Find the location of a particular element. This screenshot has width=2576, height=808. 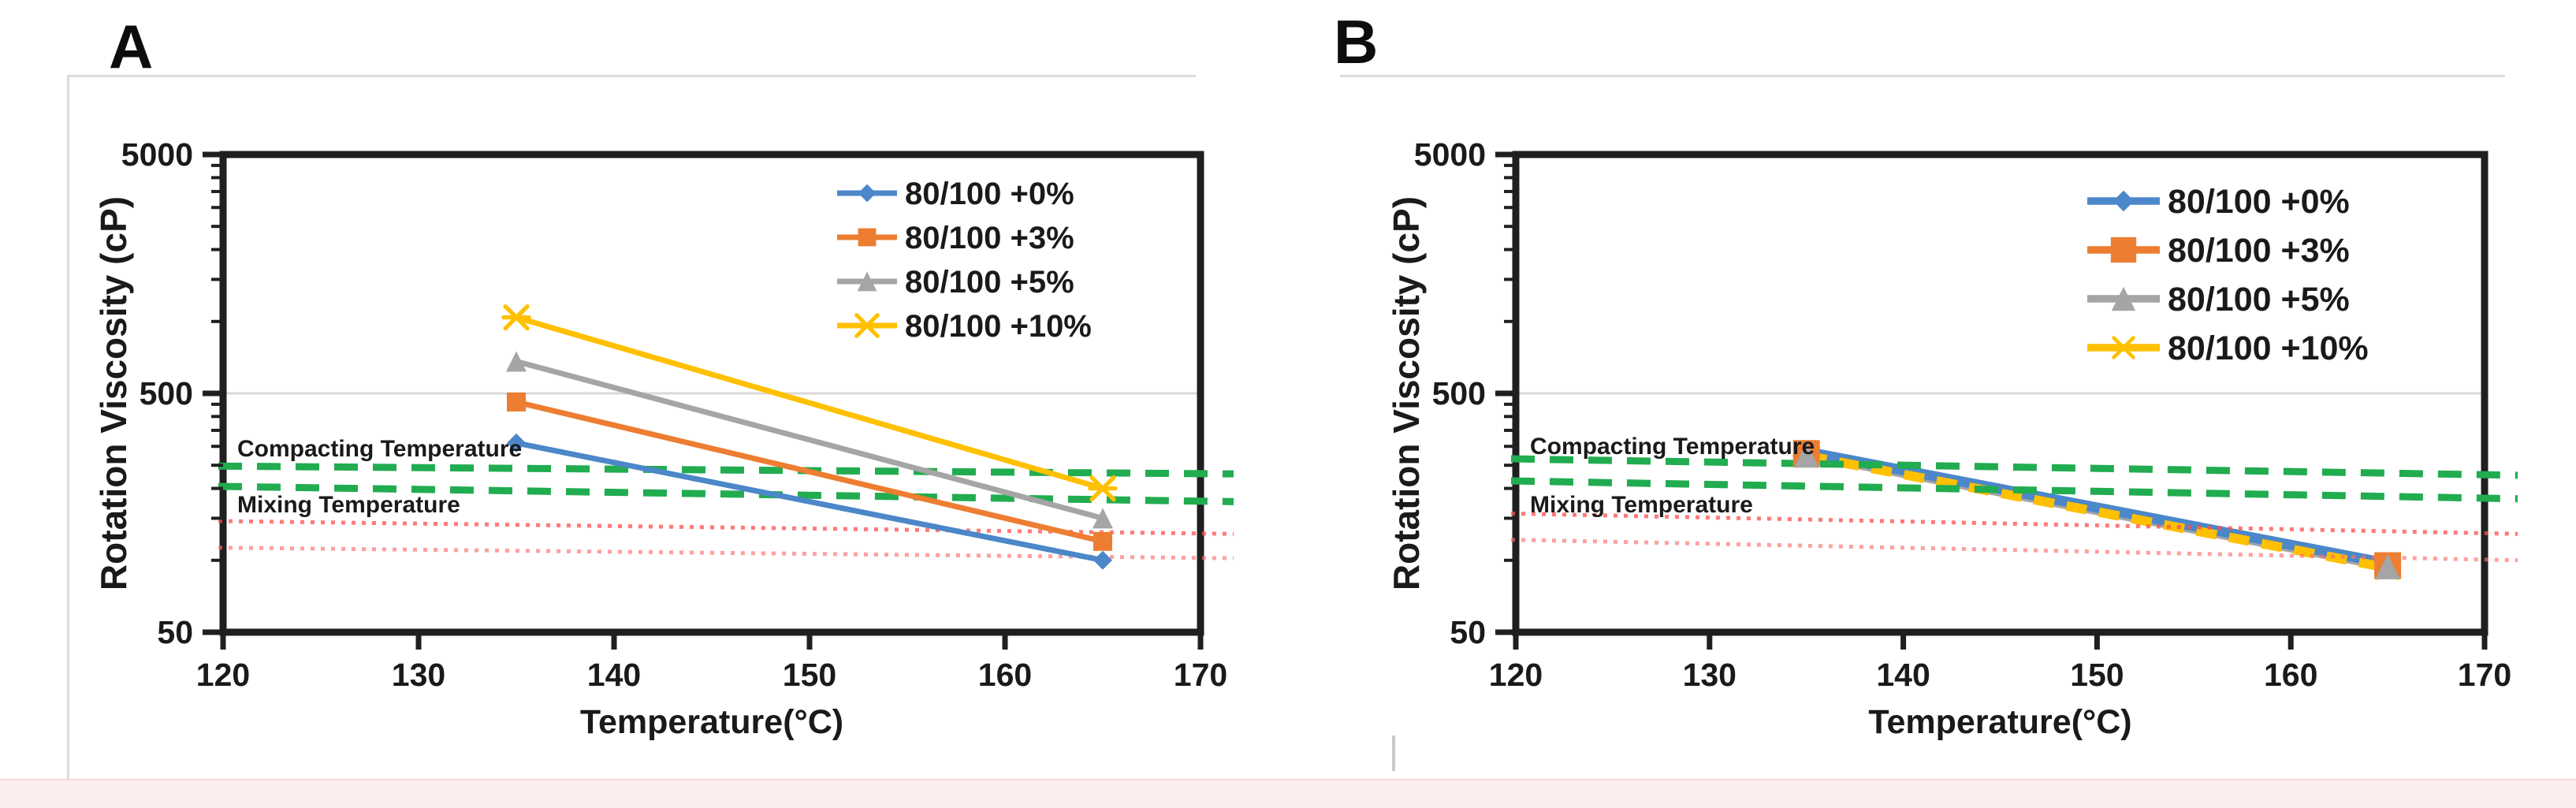

panel-a-top-rule is located at coordinates (631, 76).